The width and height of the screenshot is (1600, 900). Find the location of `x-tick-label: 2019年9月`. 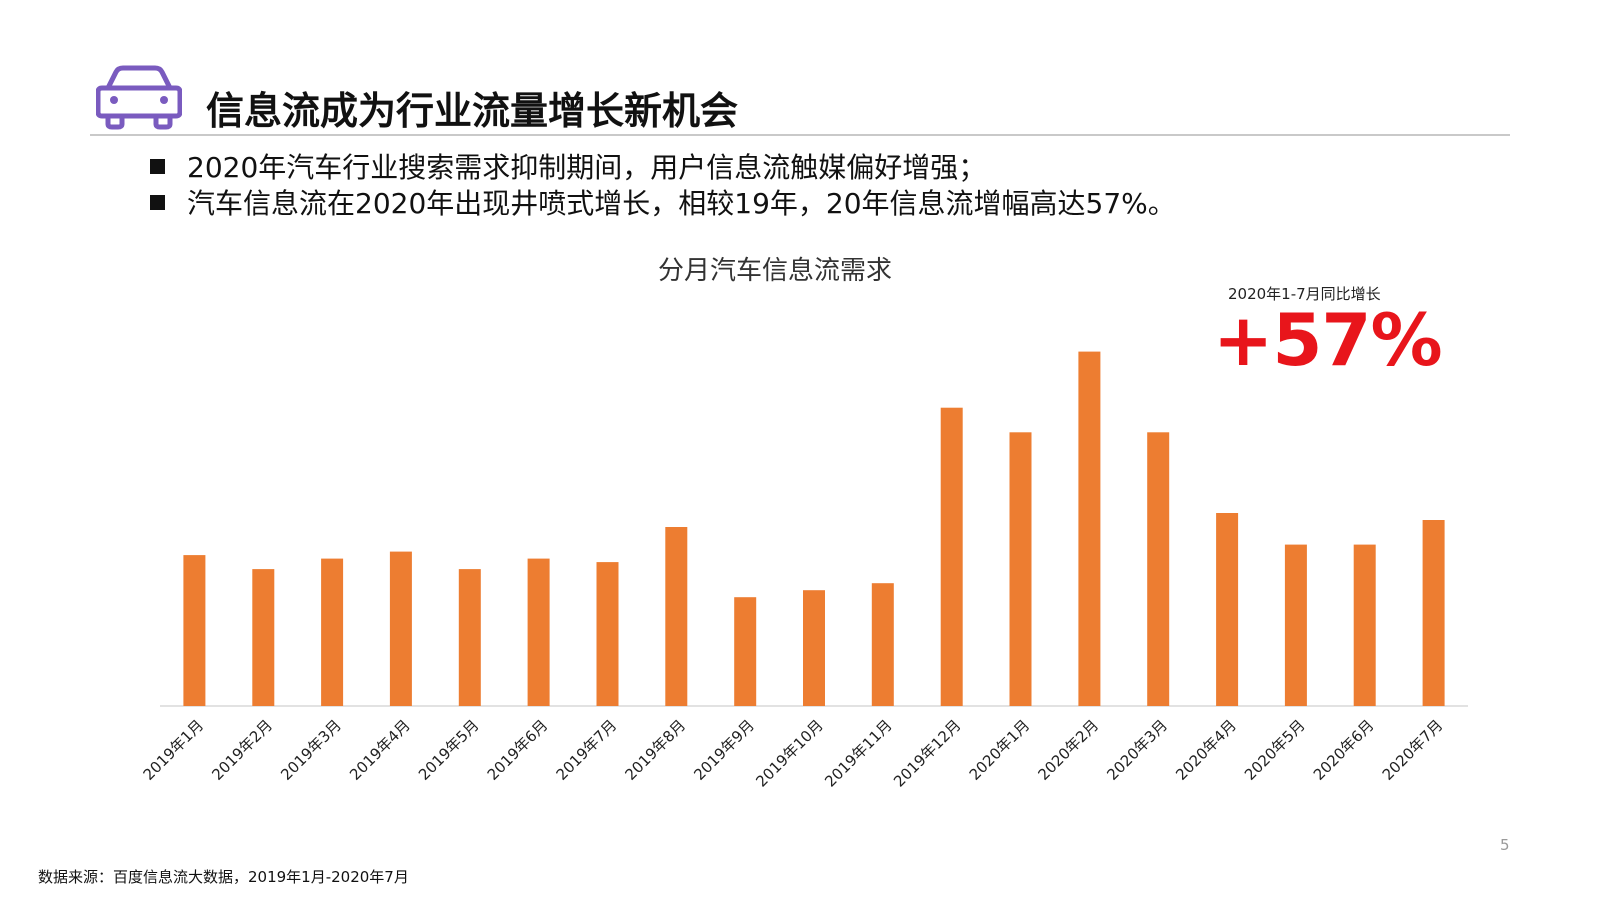

x-tick-label: 2019年9月 is located at coordinates (724, 750).